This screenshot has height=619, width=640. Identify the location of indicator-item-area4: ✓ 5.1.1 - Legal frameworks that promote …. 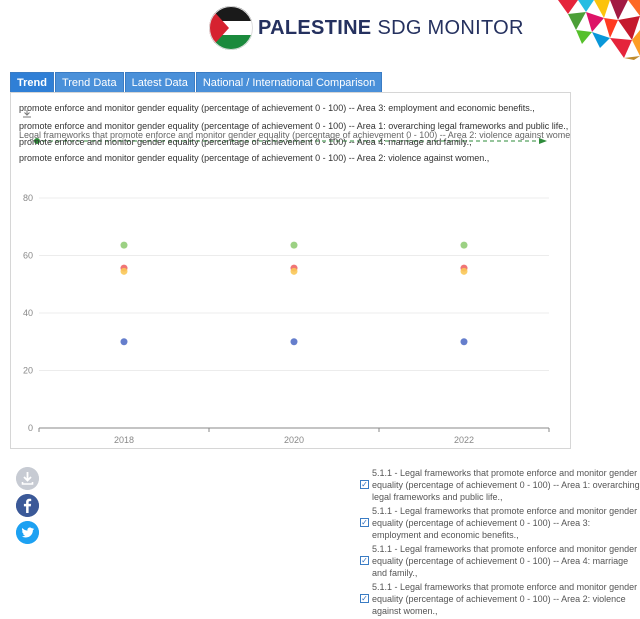
(499, 561).